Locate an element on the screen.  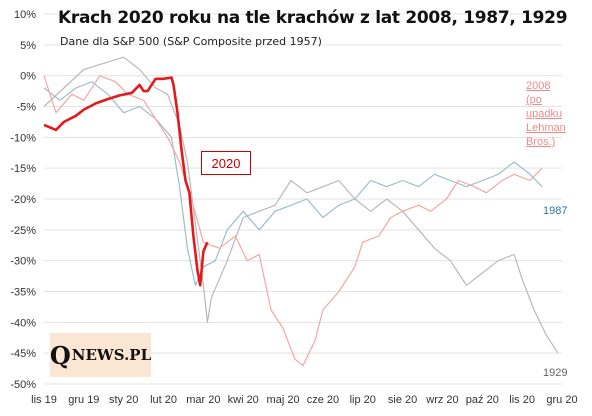
x-tick-label: kwi 20 is located at coordinates (243, 400).